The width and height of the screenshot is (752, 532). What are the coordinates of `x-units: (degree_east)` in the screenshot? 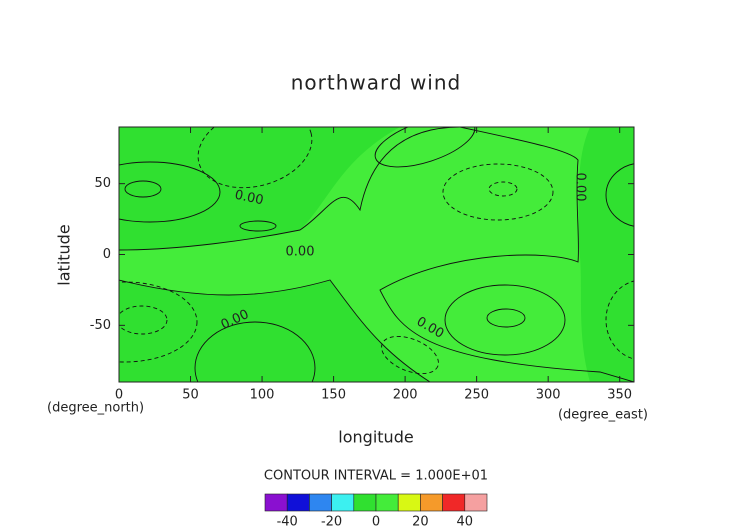 It's located at (603, 415).